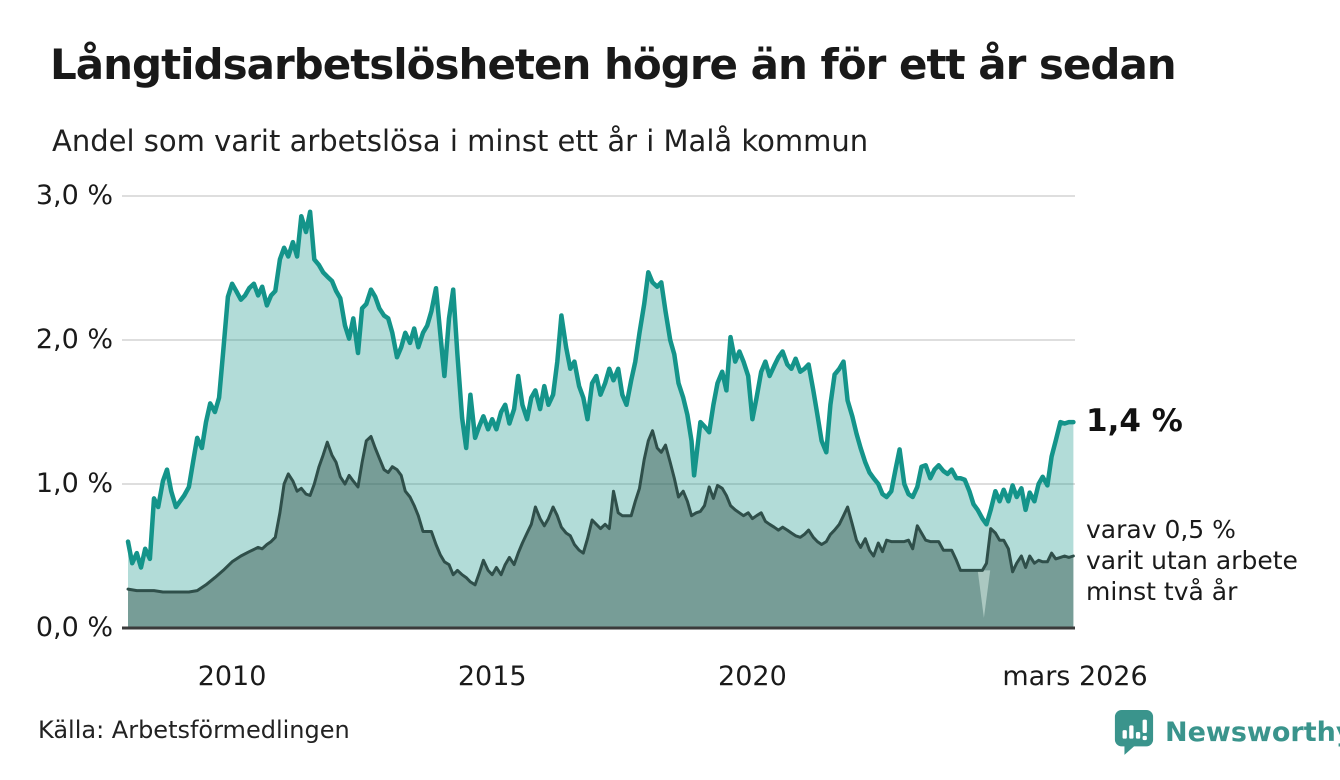  What do you see at coordinates (1161, 529) in the screenshot?
I see `annotation-line: varav 0,5 %` at bounding box center [1161, 529].